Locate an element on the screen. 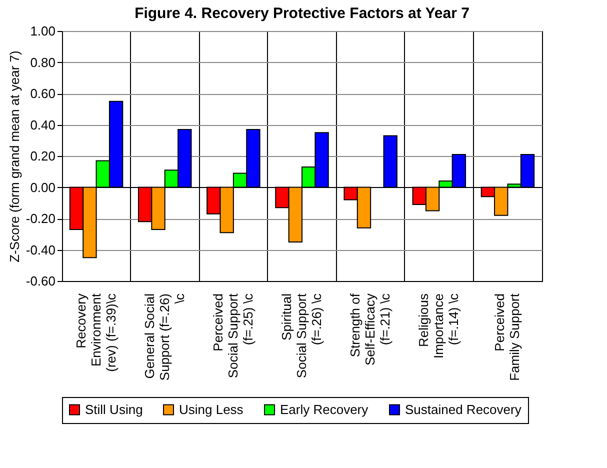 This screenshot has height=468, width=607. x-tick-label: Spiritual Social Support (f=.26) \c is located at coordinates (301, 335).